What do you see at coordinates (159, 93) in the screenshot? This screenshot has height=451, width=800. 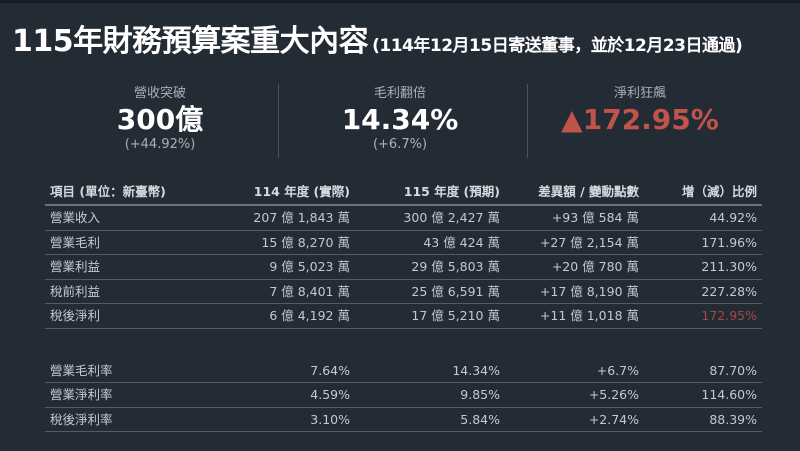 I see `kpi-label: 營收突破` at bounding box center [159, 93].